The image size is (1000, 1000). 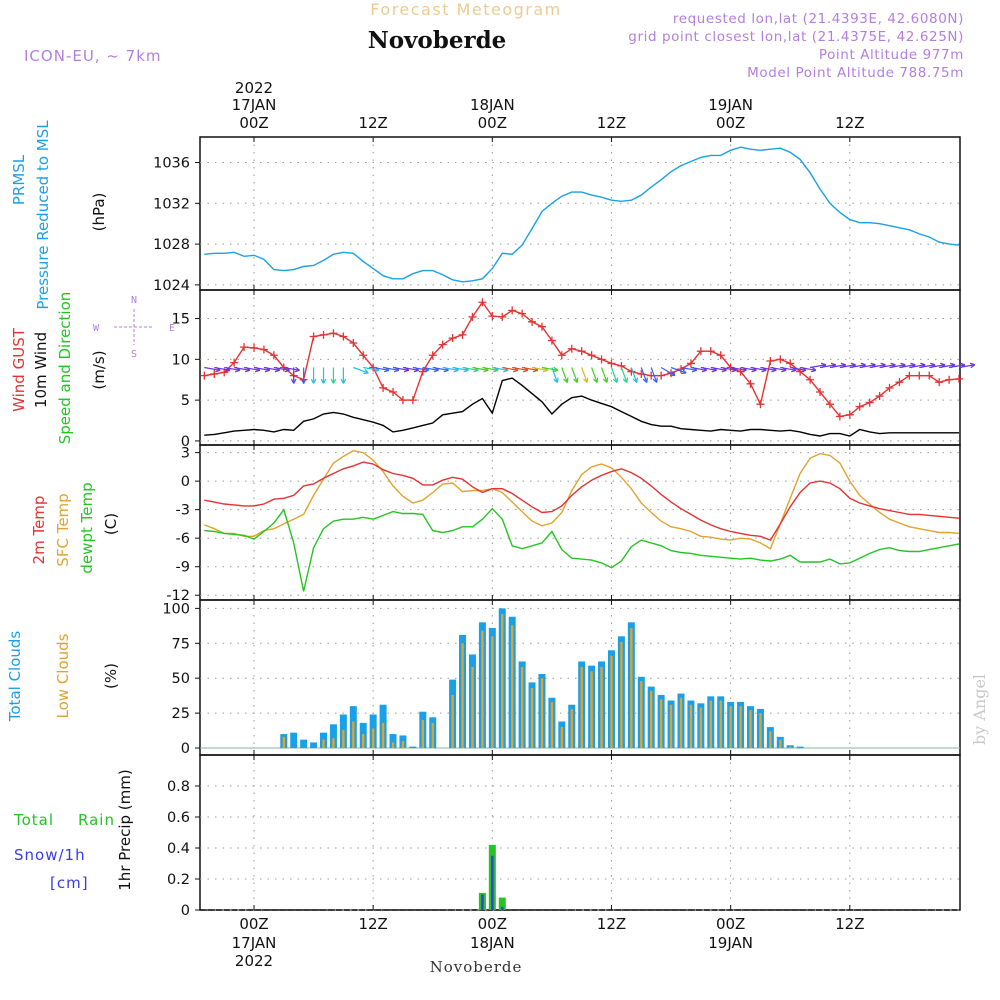 I want to click on bottom-date-label: 17JAN, so click(x=254, y=943).